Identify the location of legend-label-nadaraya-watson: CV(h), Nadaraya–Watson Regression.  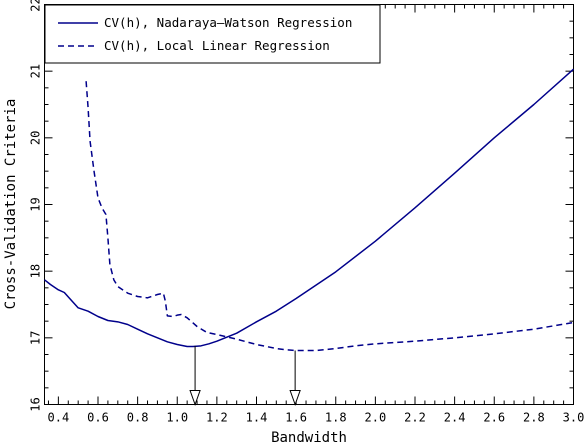
(228, 22).